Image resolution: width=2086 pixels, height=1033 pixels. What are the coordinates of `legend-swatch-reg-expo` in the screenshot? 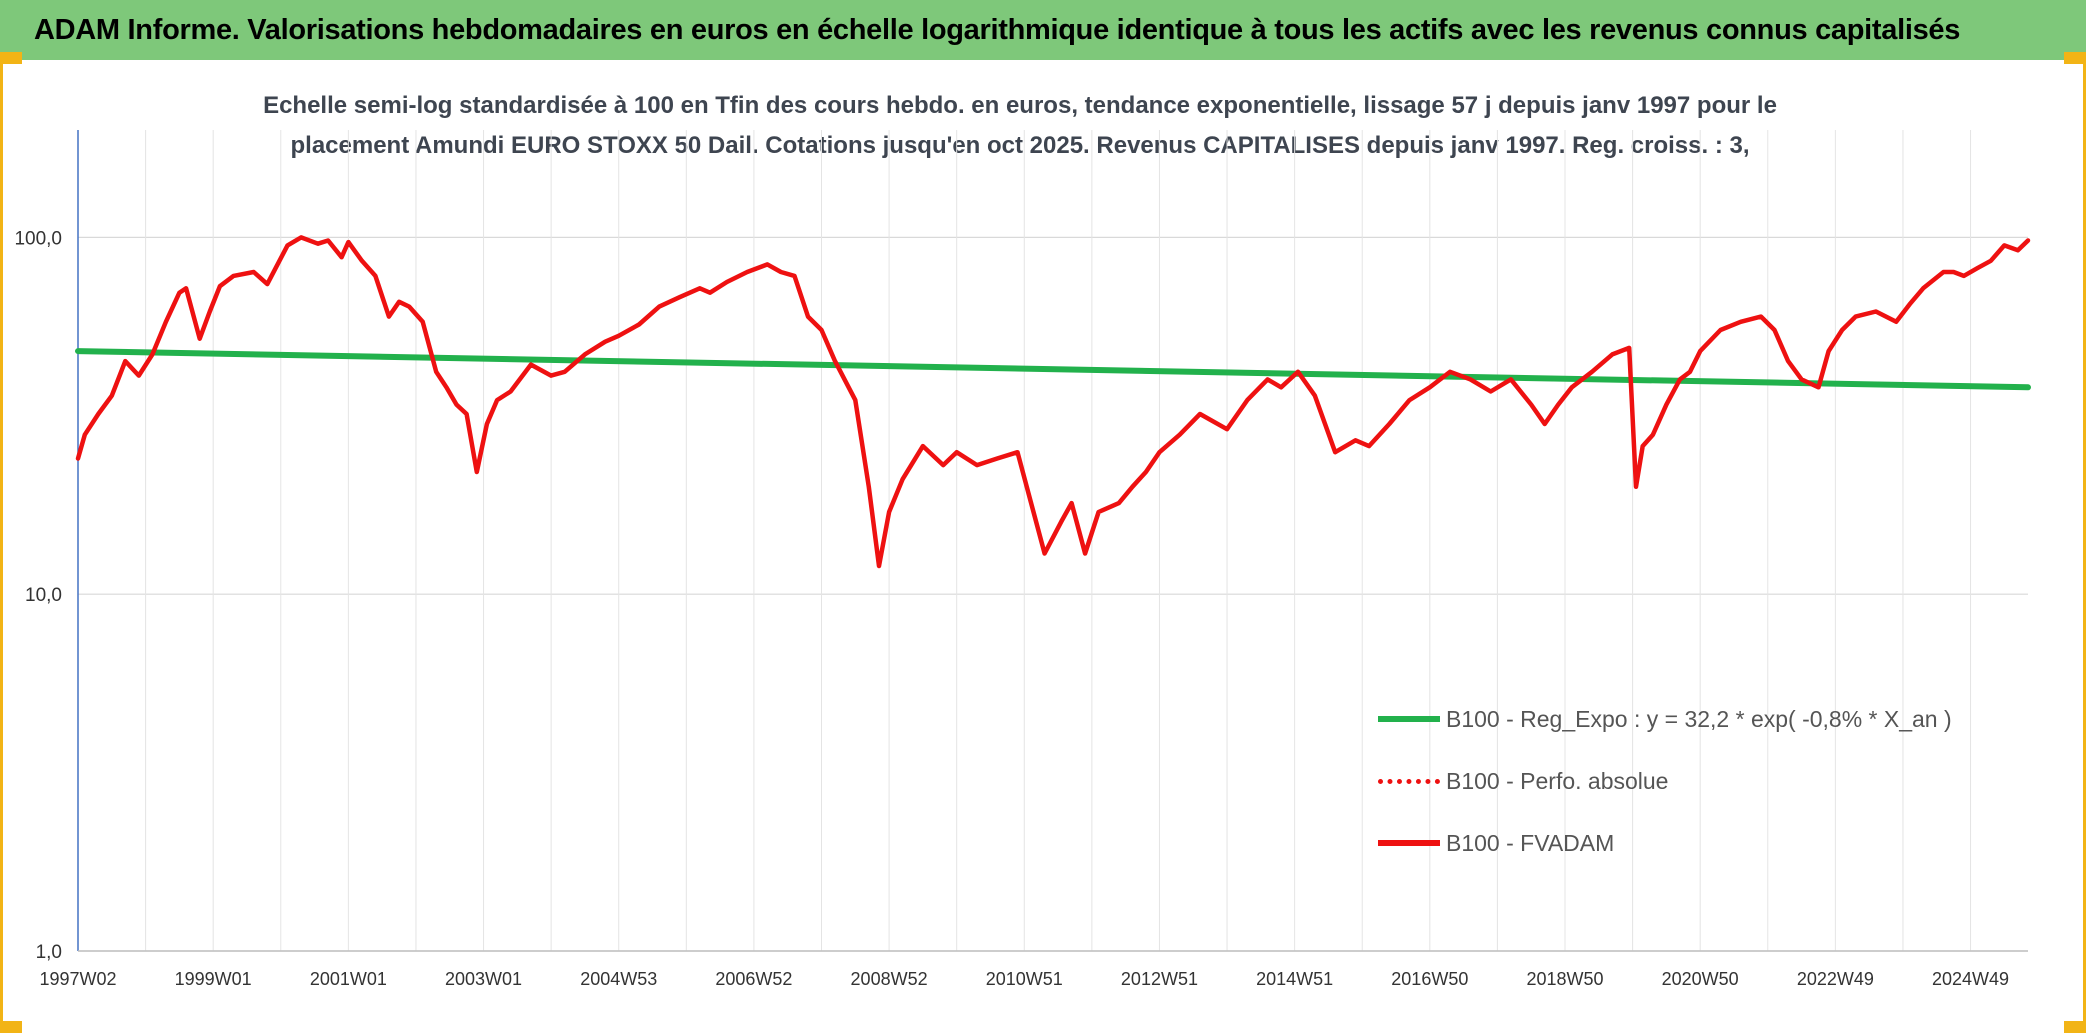 It's located at (1409, 719).